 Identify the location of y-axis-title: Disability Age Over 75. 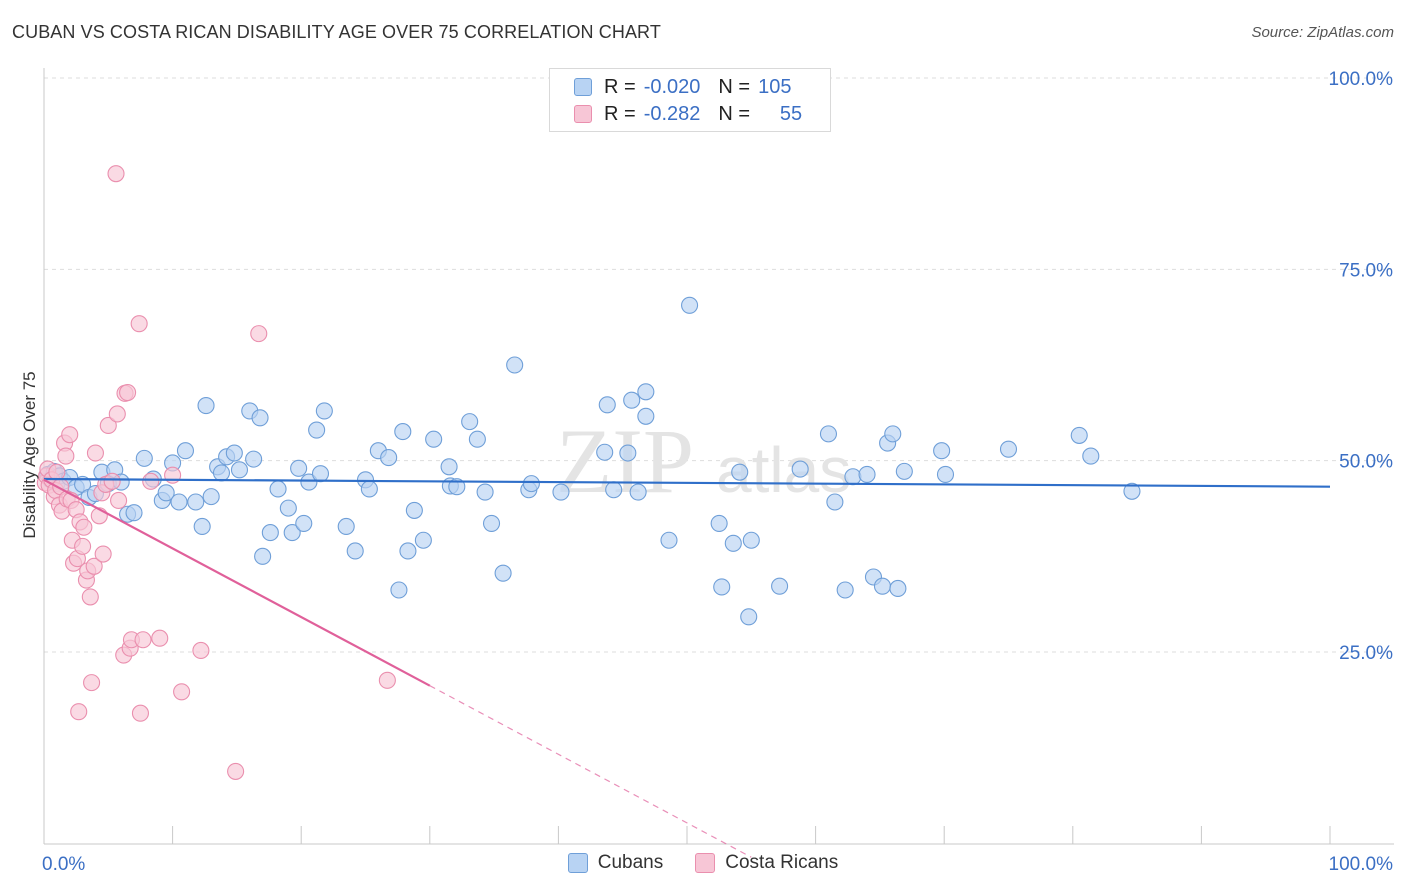
(29, 454).